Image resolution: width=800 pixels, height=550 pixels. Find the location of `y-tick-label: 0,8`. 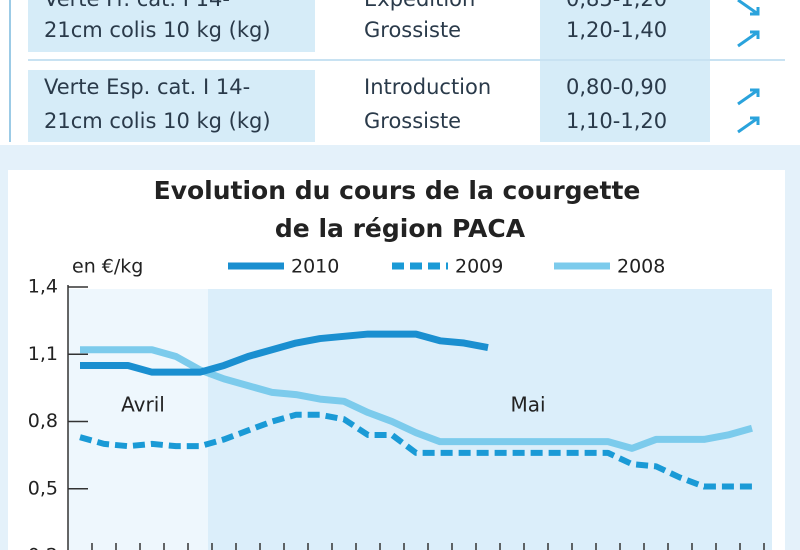

y-tick-label: 0,8 is located at coordinates (43, 421).